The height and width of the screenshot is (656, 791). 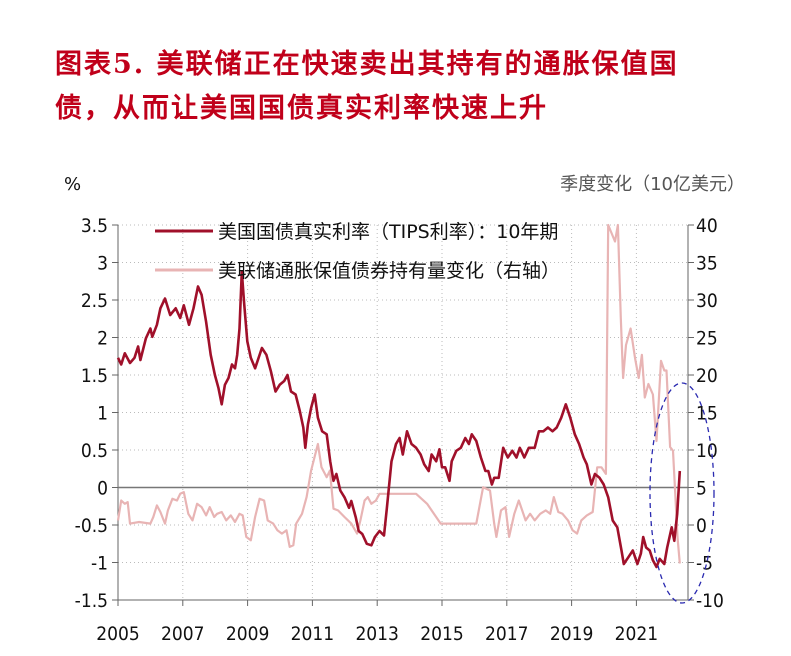 What do you see at coordinates (367, 64) in the screenshot?
I see `chart-title-line-1: 图表5. 美联储正在快速卖出其持有的通胀保值国` at bounding box center [367, 64].